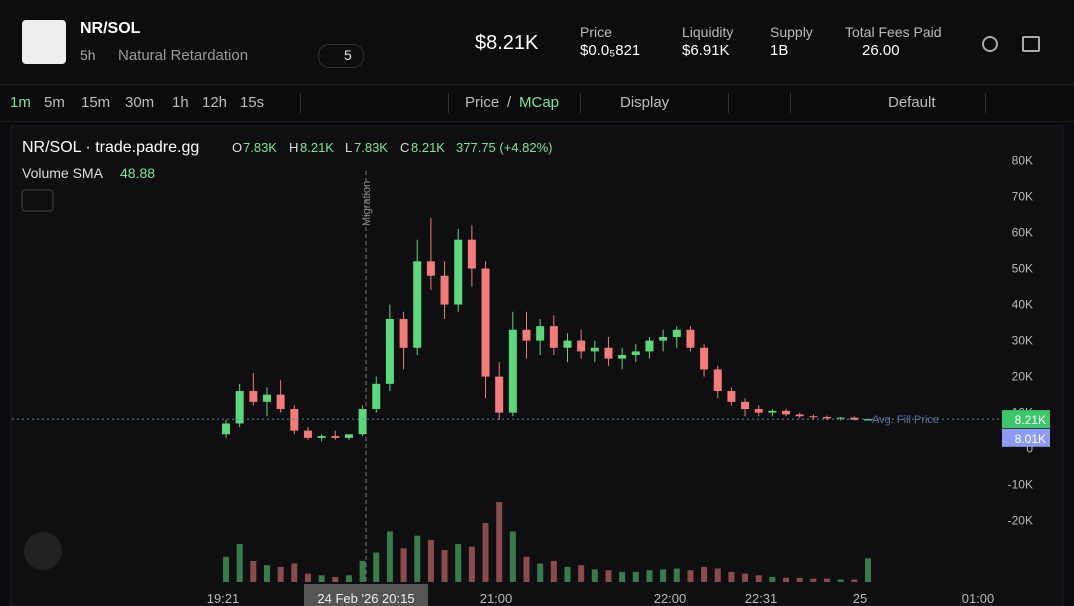 The height and width of the screenshot is (606, 1074). What do you see at coordinates (507, 43) in the screenshot?
I see `market-cap: $8.21K` at bounding box center [507, 43].